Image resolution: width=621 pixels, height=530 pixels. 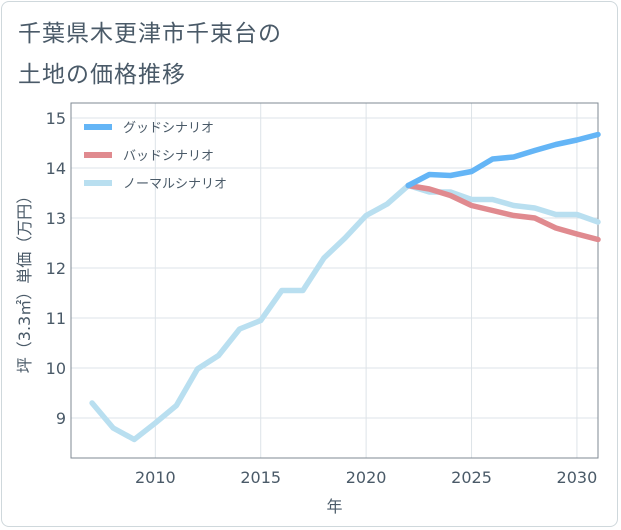 I want to click on x-axis-title: 年, so click(x=334, y=506).